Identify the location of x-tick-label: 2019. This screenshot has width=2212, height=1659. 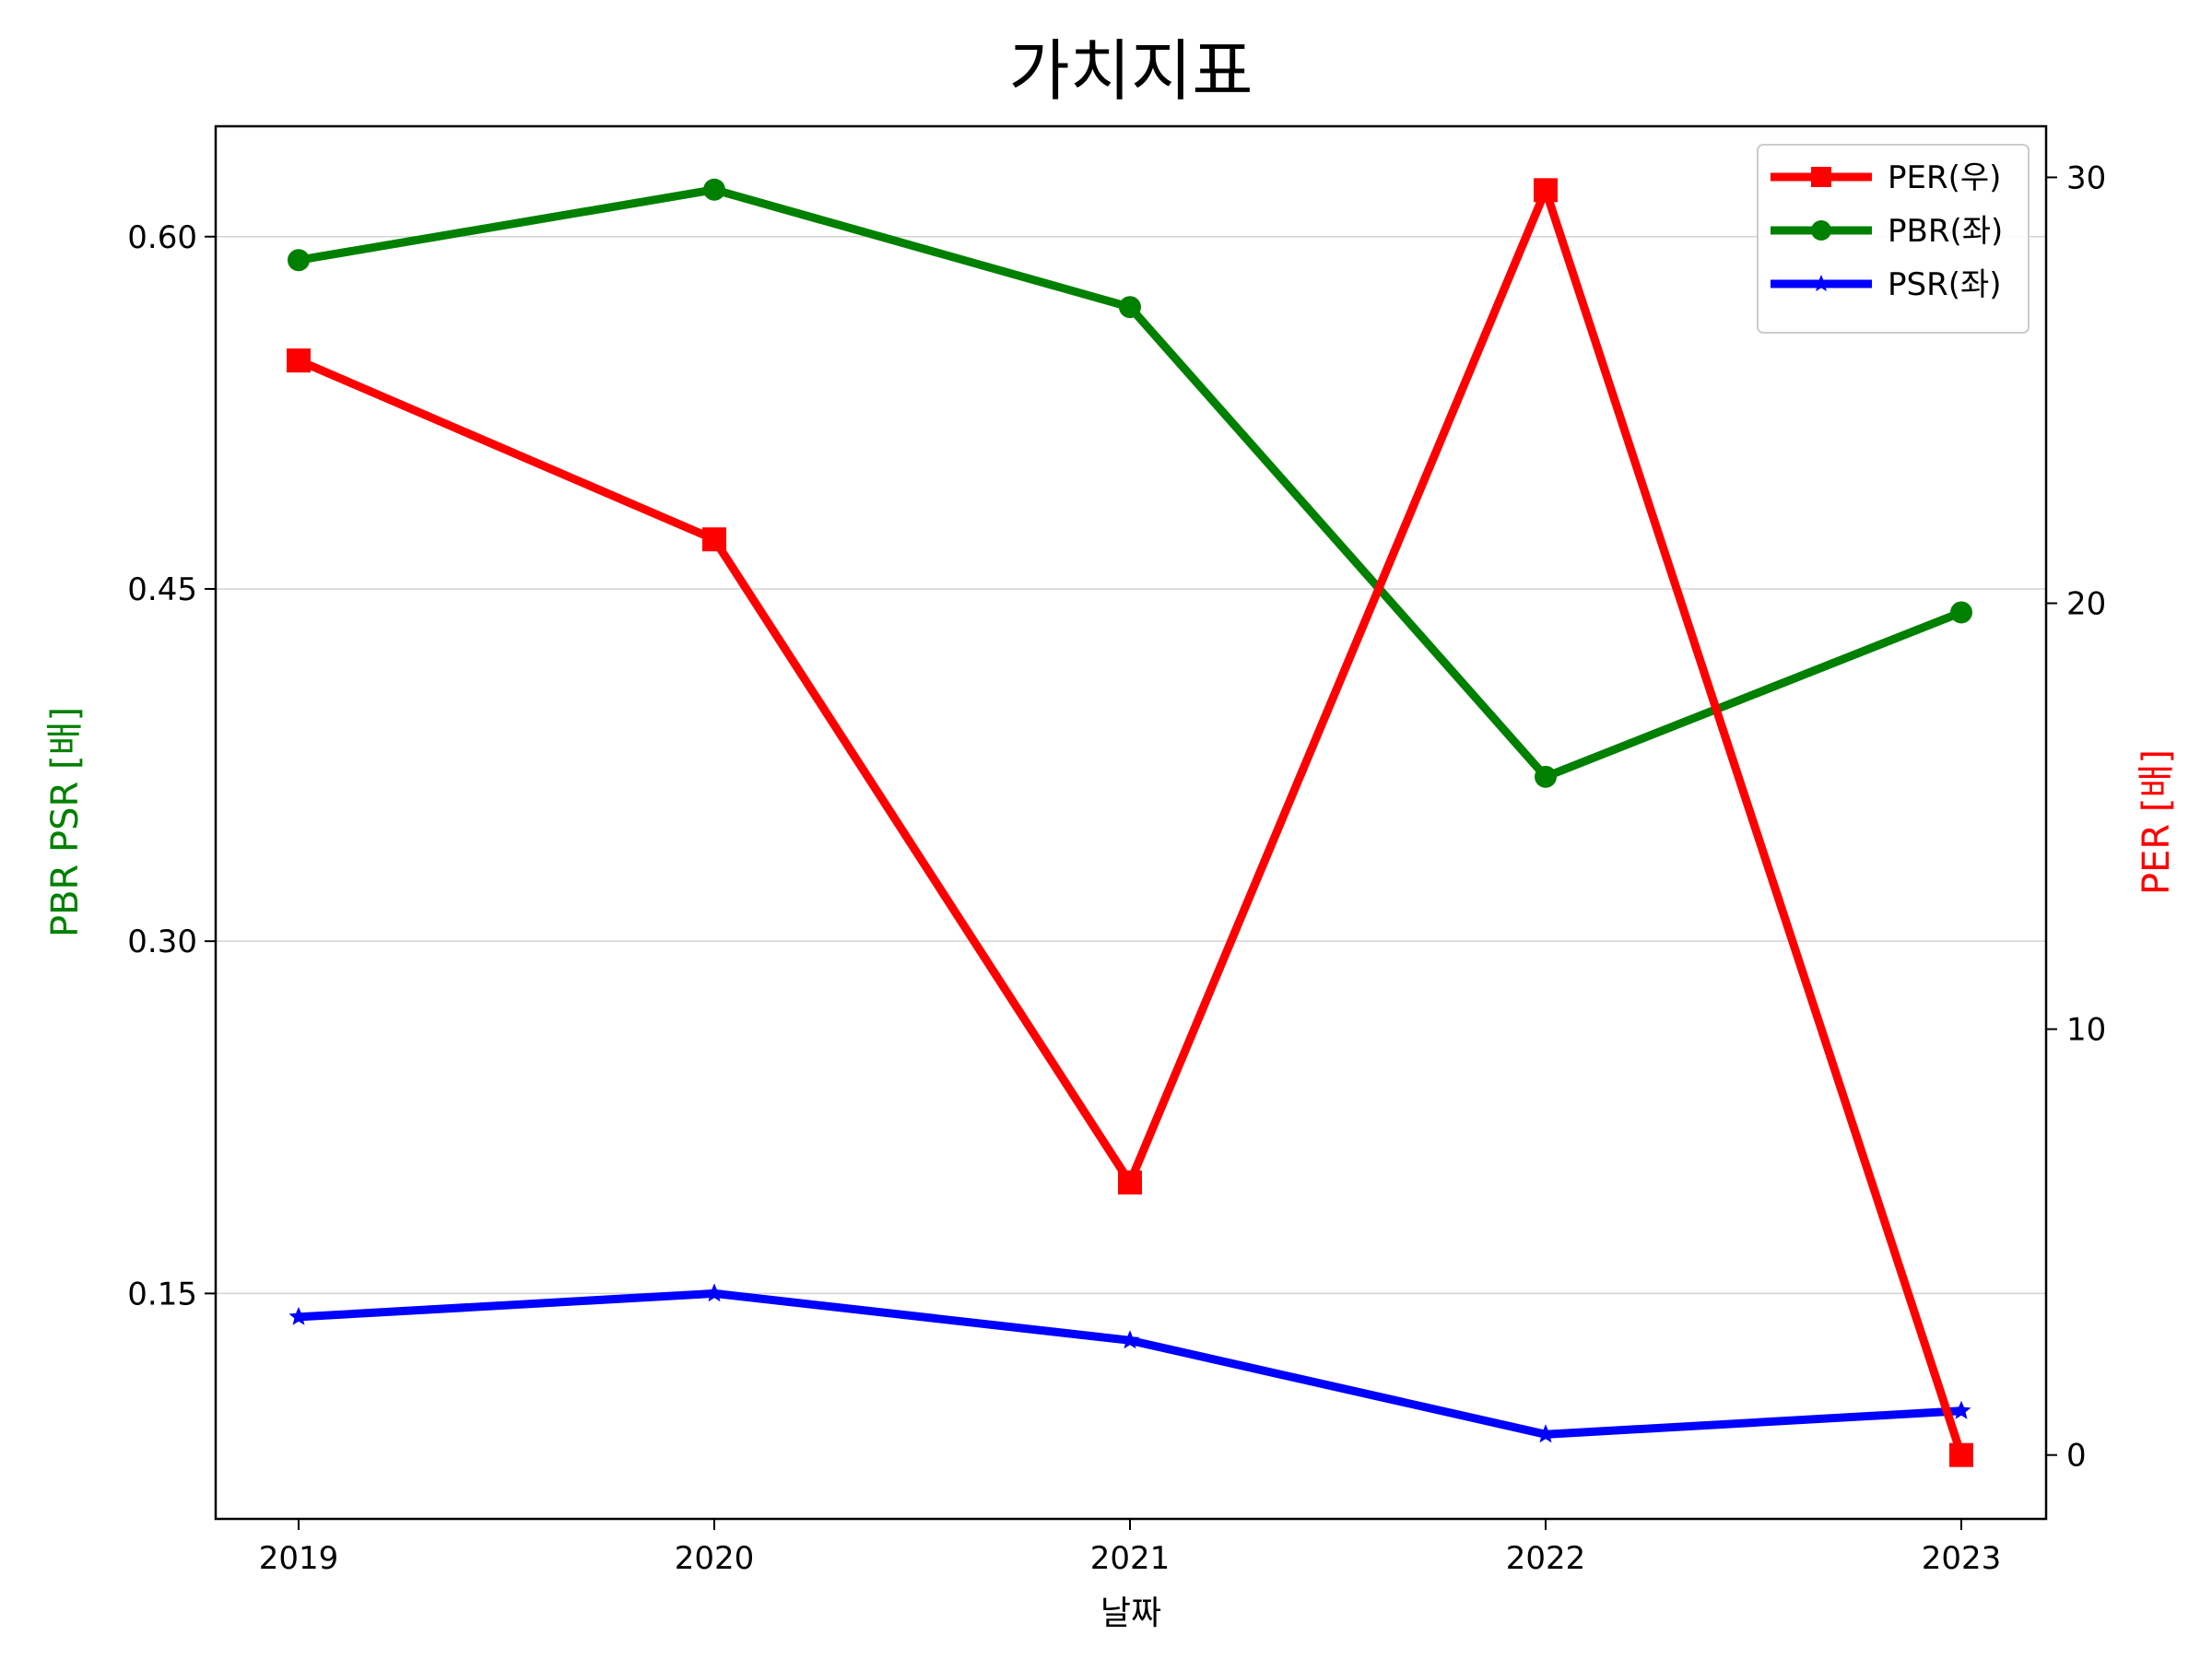
(299, 1558).